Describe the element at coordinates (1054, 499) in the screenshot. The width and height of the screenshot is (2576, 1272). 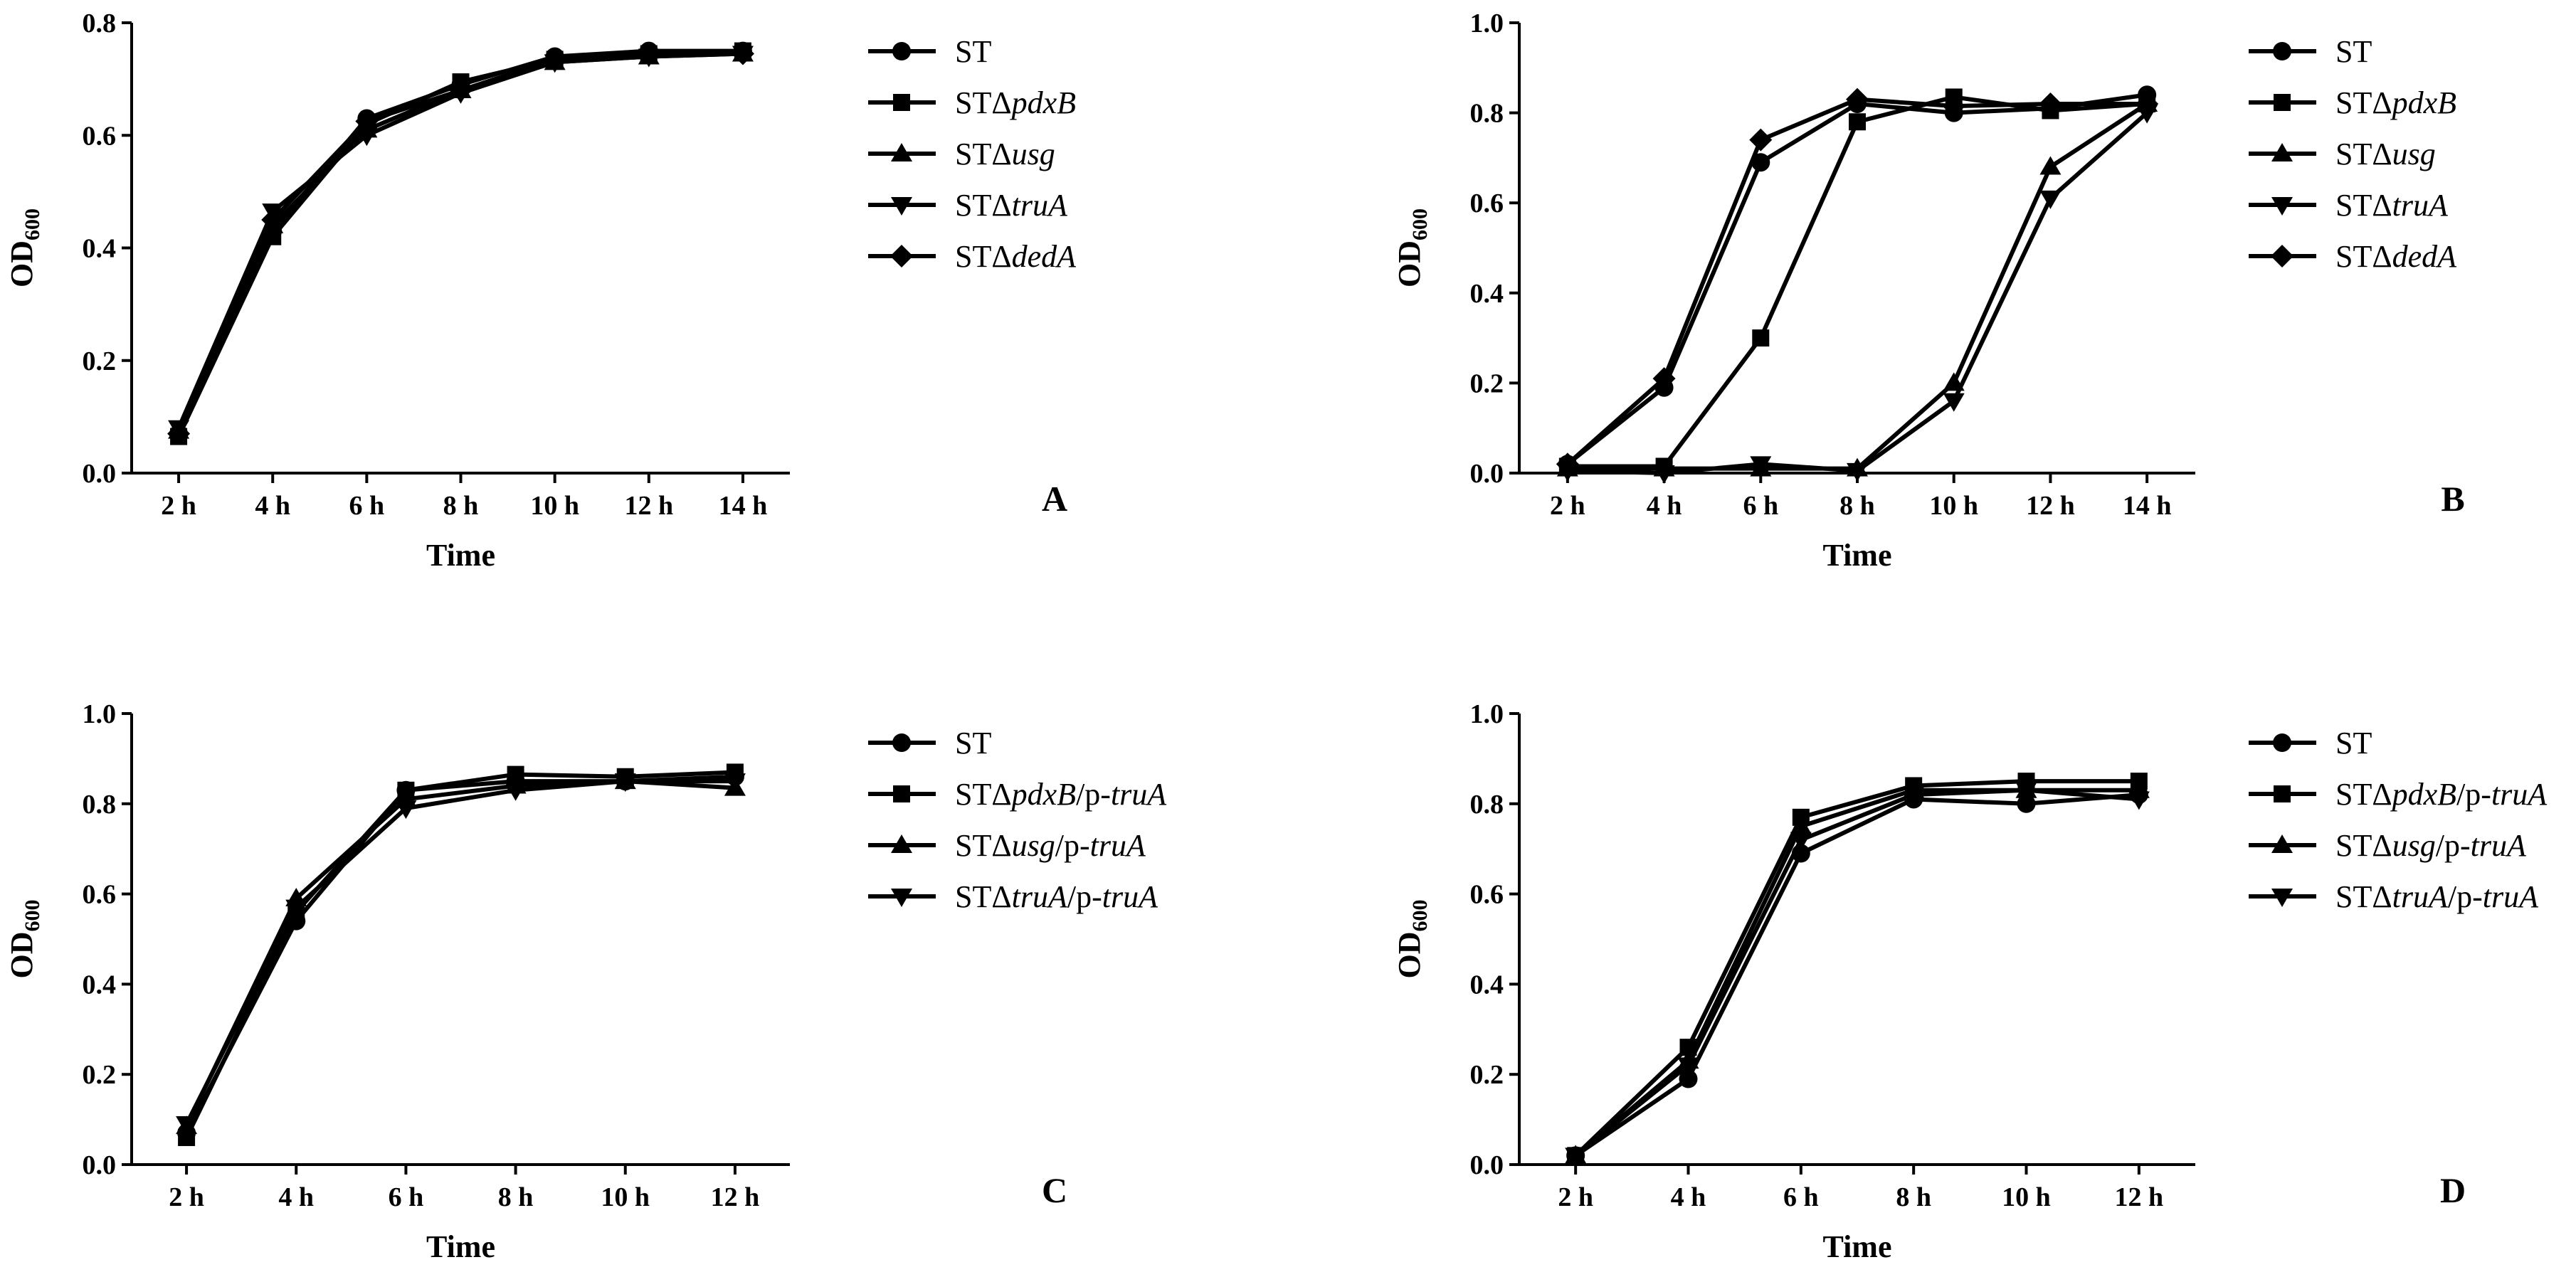
I see `panel-label: A` at that location.